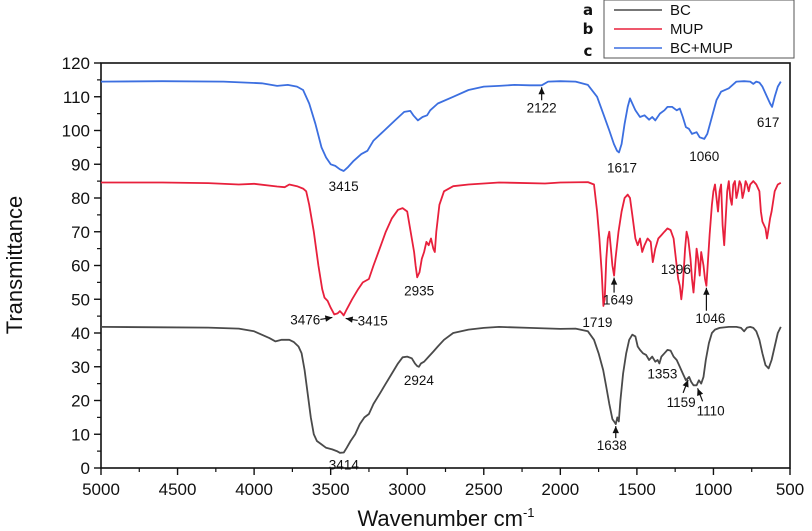 This screenshot has width=812, height=531. Describe the element at coordinates (76, 63) in the screenshot. I see `y-tick-label: 120` at that location.